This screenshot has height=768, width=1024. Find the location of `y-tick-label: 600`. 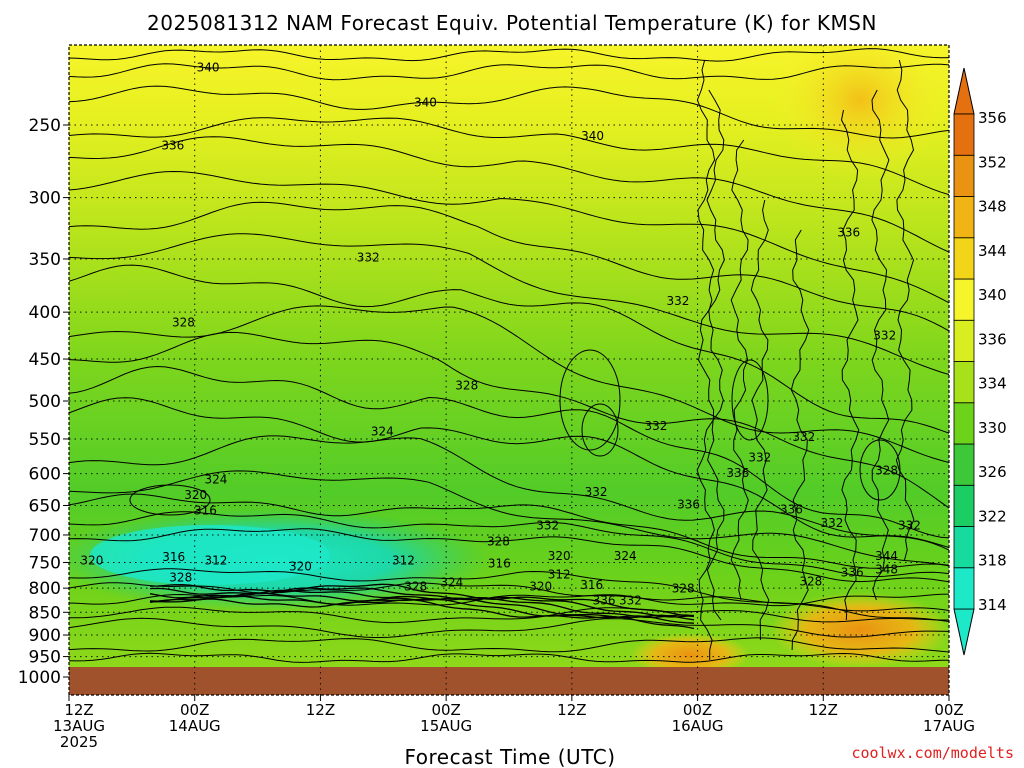

y-tick-label: 600 is located at coordinates (45, 475).